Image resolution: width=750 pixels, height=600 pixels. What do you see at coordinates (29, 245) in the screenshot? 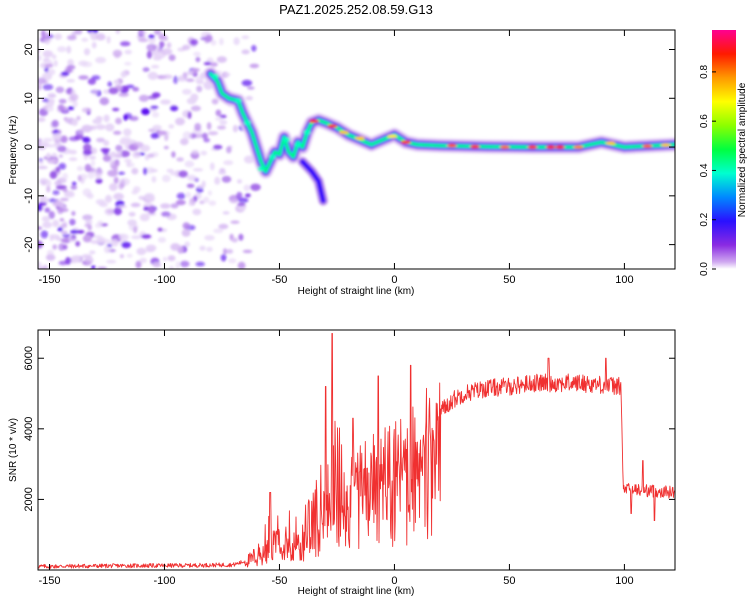
I see `y-tick-label: -20` at bounding box center [29, 245].